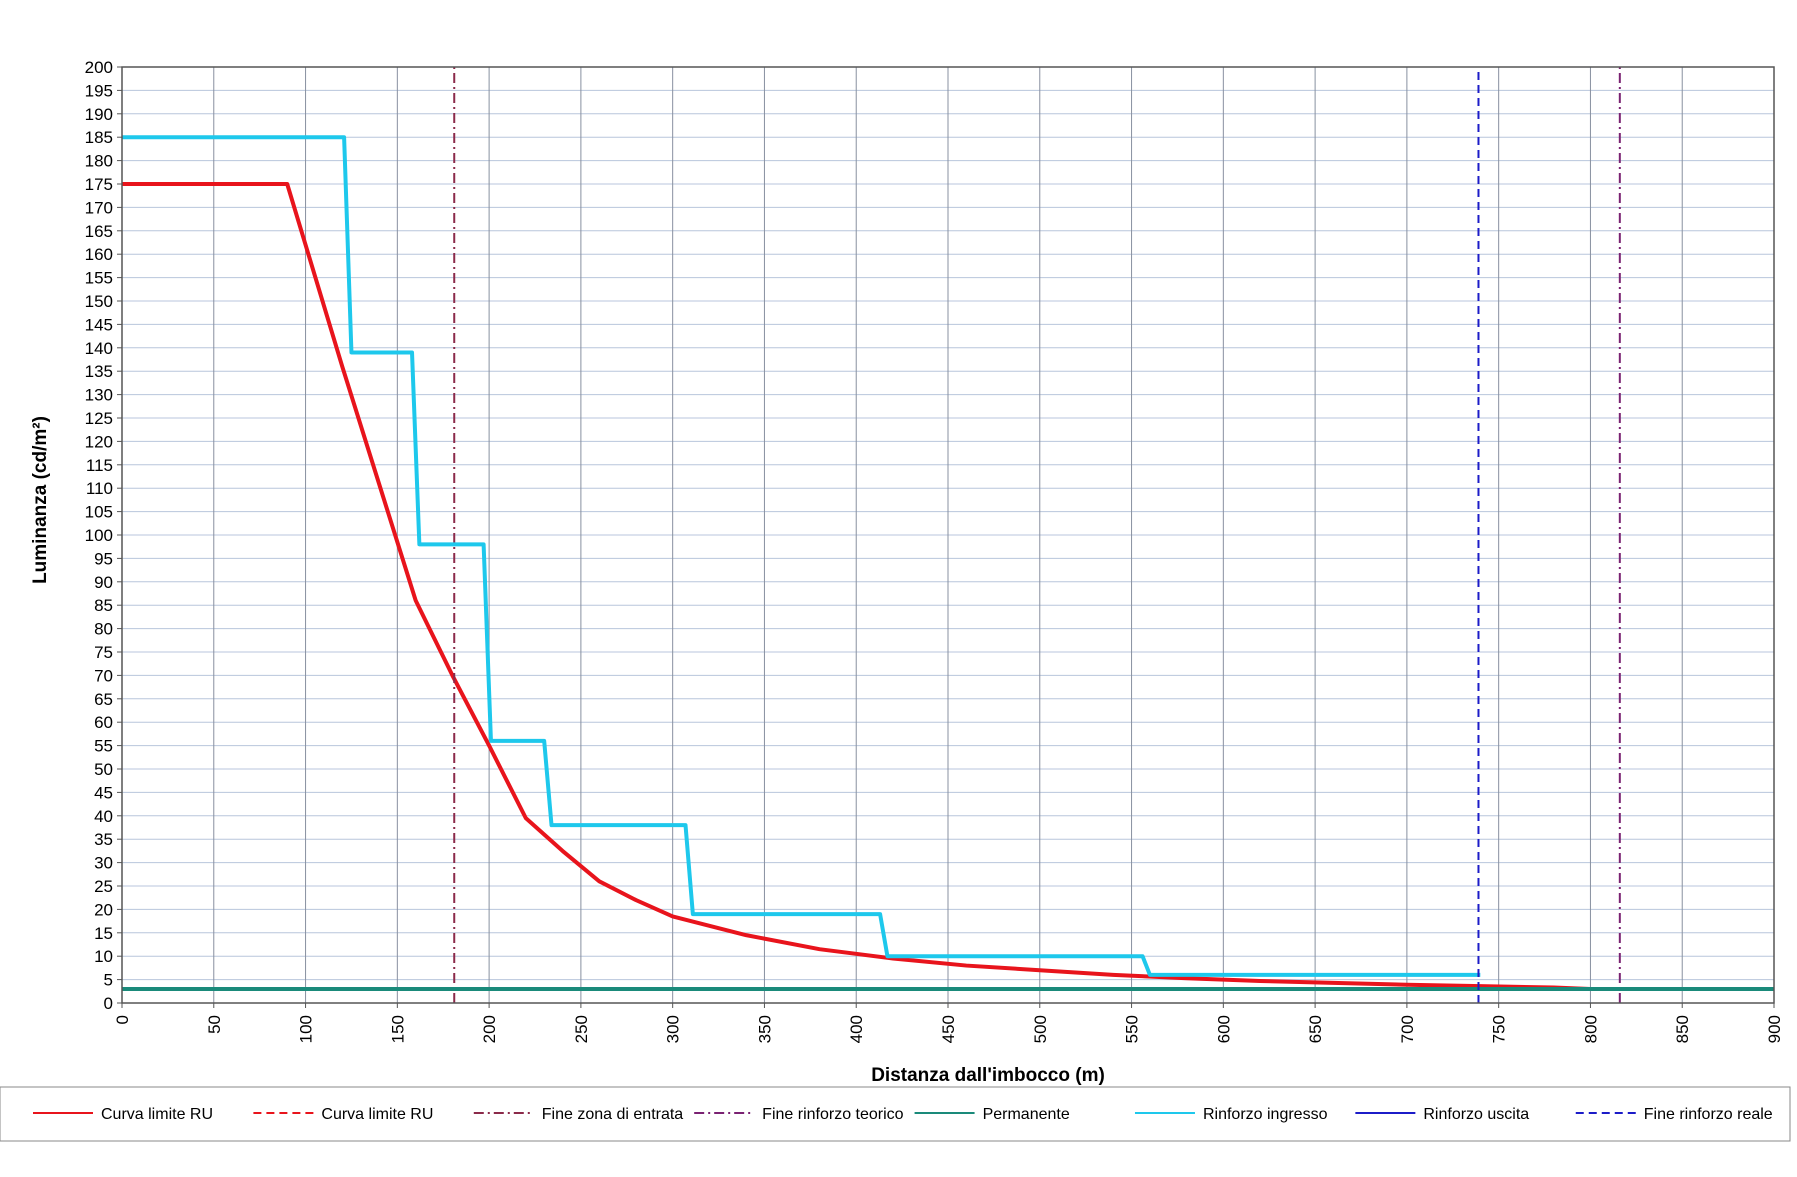 The height and width of the screenshot is (1177, 1797). What do you see at coordinates (99, 90) in the screenshot?
I see `y-tick-label: 195` at bounding box center [99, 90].